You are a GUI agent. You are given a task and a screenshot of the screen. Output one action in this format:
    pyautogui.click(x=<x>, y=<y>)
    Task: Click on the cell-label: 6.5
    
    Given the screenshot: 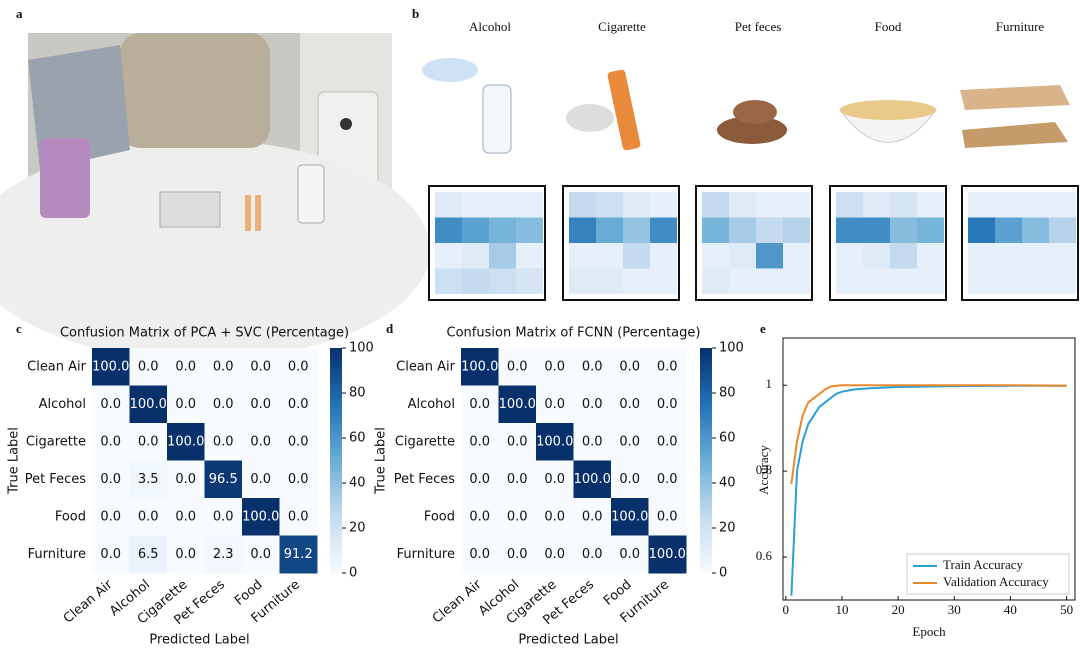 What is the action you would take?
    pyautogui.click(x=148, y=554)
    